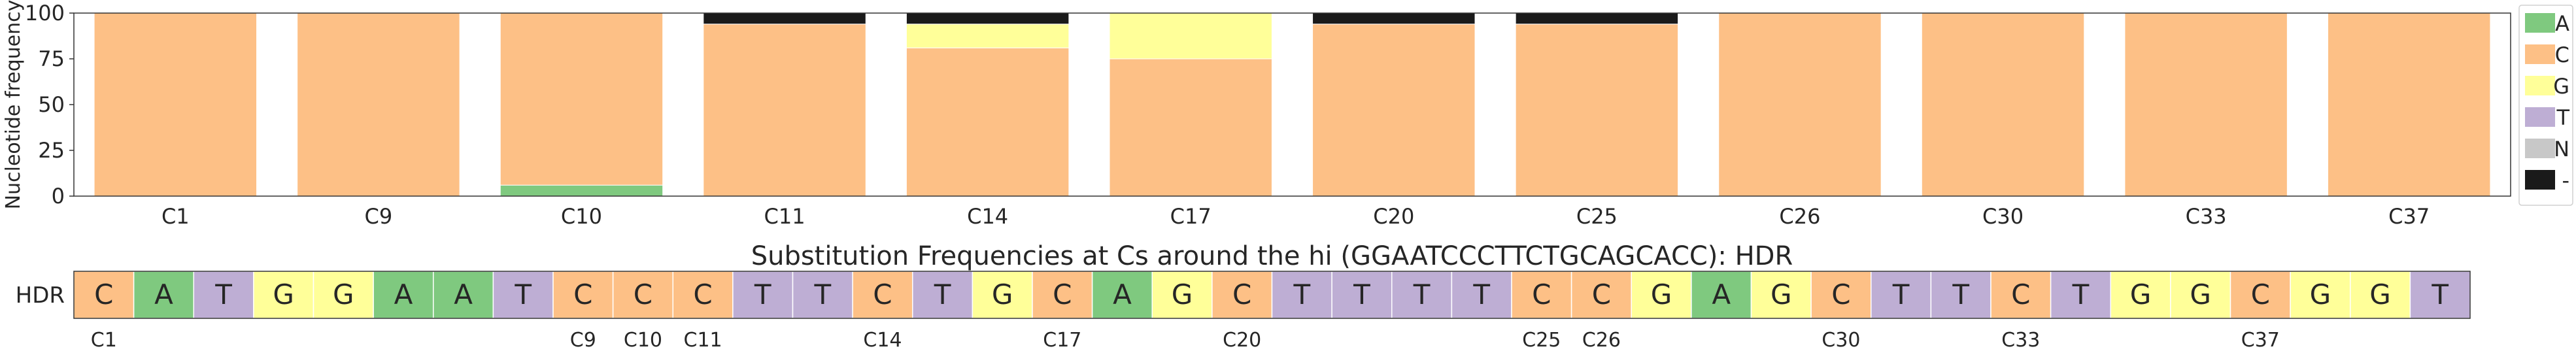  I want to click on legend-label-G: G, so click(2561, 86).